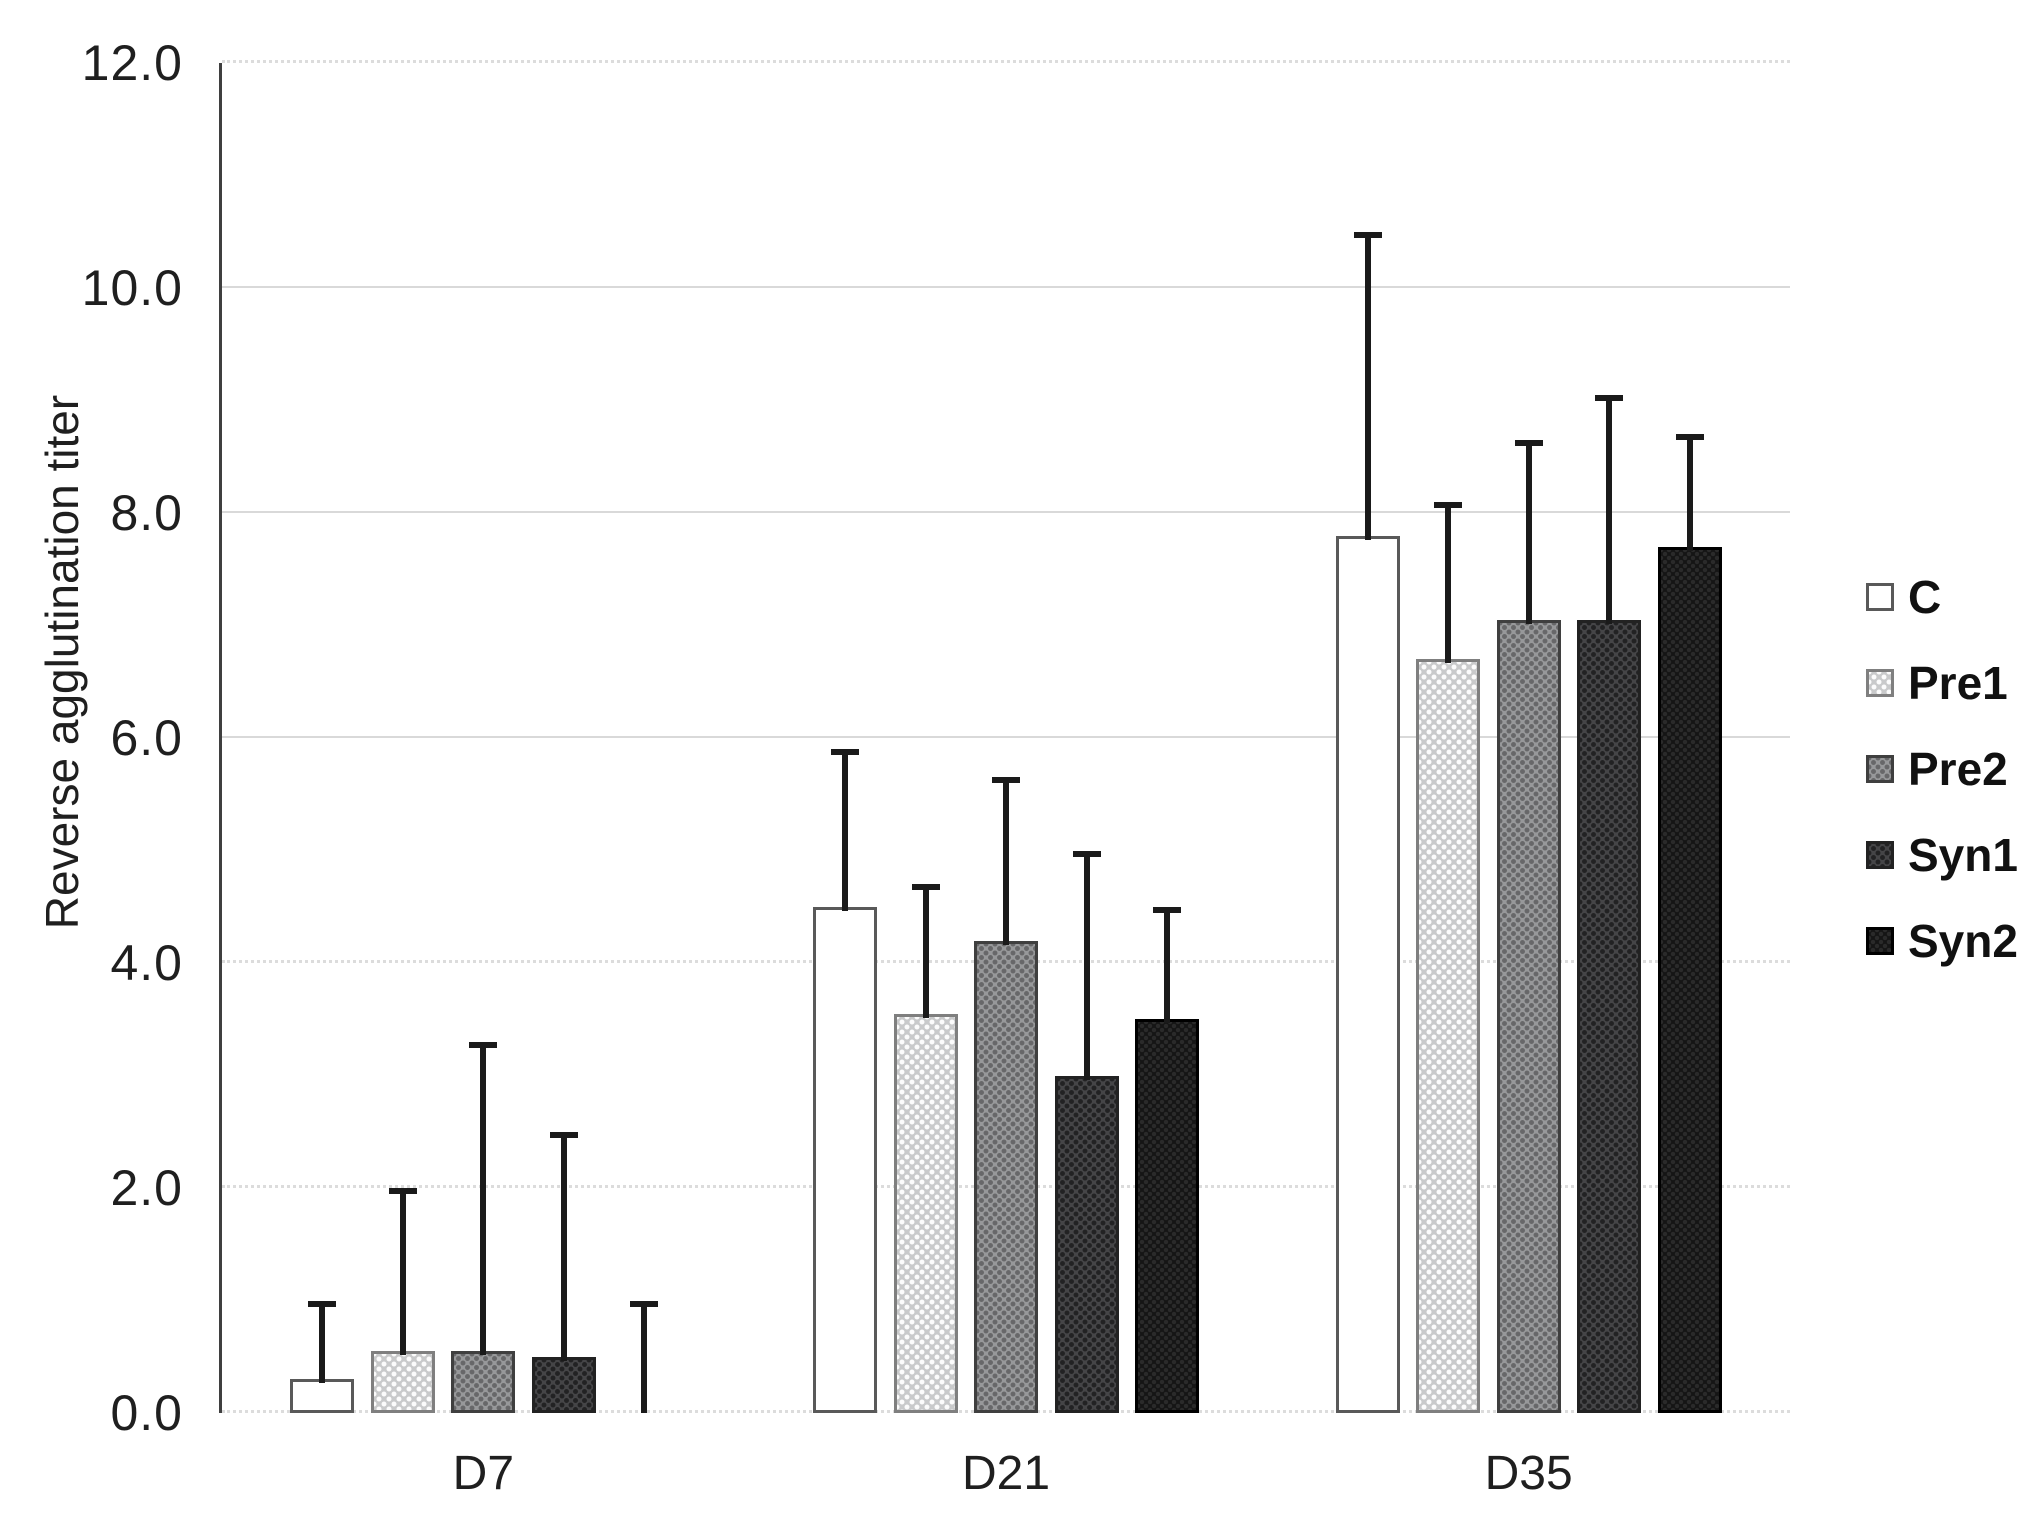 Image resolution: width=2022 pixels, height=1520 pixels. I want to click on bar-Pre2-D21, so click(1006, 1176).